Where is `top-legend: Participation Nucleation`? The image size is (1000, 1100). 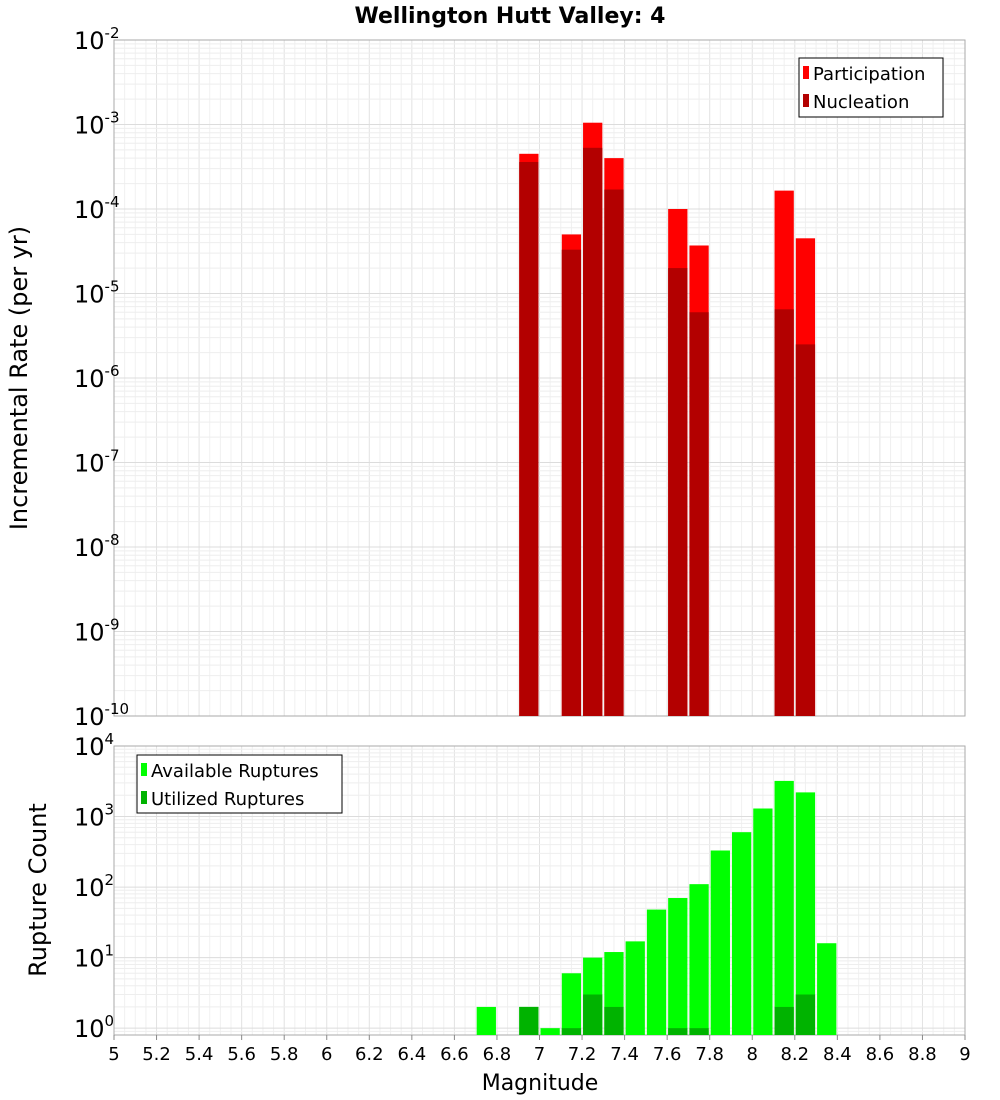
top-legend: Participation Nucleation is located at coordinates (871, 87).